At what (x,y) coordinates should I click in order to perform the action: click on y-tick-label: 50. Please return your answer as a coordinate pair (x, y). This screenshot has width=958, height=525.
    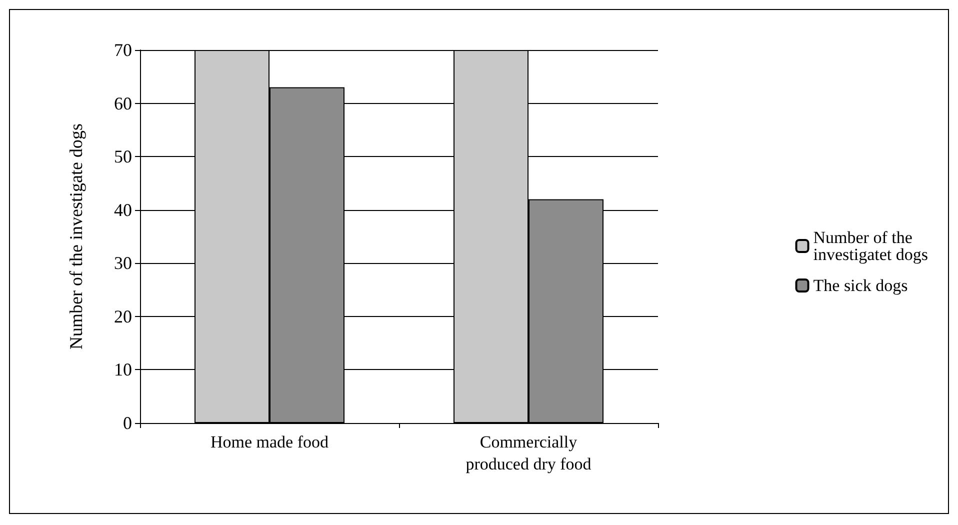
    Looking at the image, I should click on (123, 156).